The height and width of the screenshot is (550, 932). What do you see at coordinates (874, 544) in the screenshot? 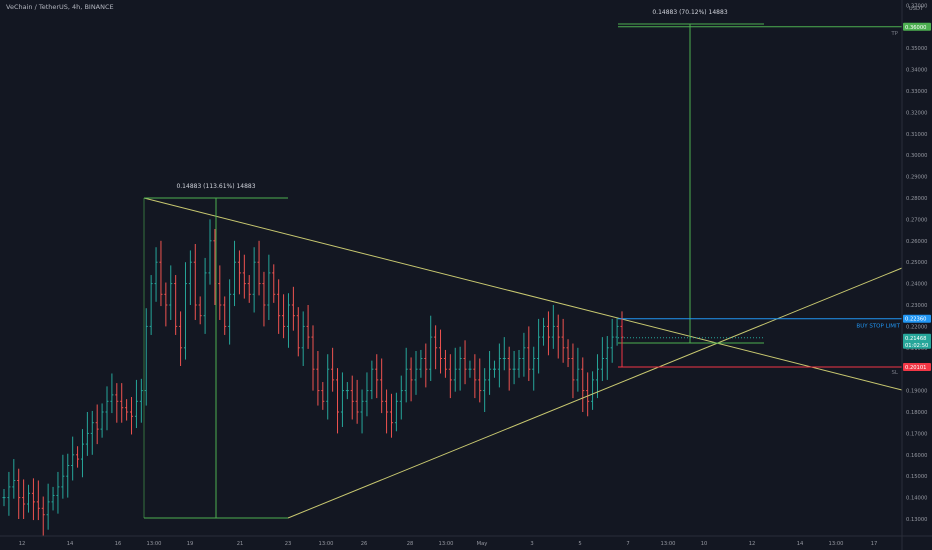
I see `x-tick-label: 17` at bounding box center [874, 544].